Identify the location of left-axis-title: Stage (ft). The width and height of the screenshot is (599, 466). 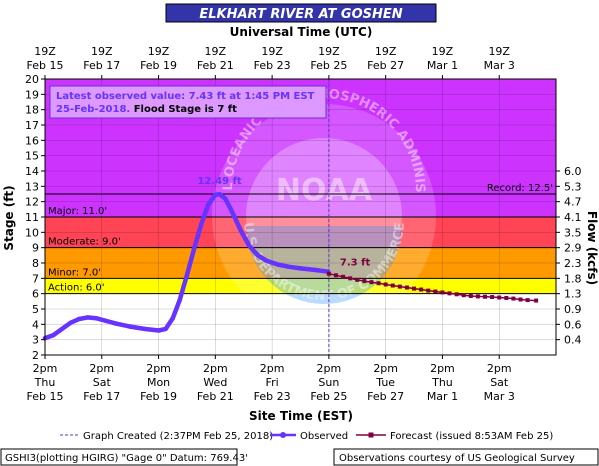
(9, 217).